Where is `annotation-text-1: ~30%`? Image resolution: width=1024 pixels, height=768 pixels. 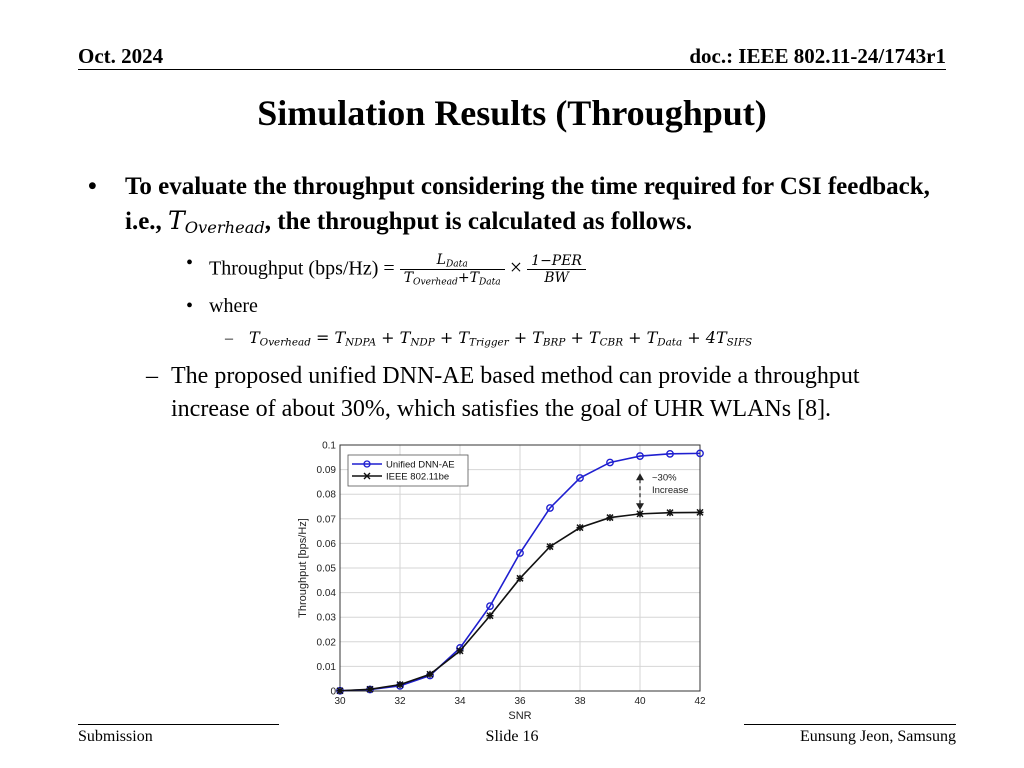
annotation-text-1: ~30% is located at coordinates (664, 478).